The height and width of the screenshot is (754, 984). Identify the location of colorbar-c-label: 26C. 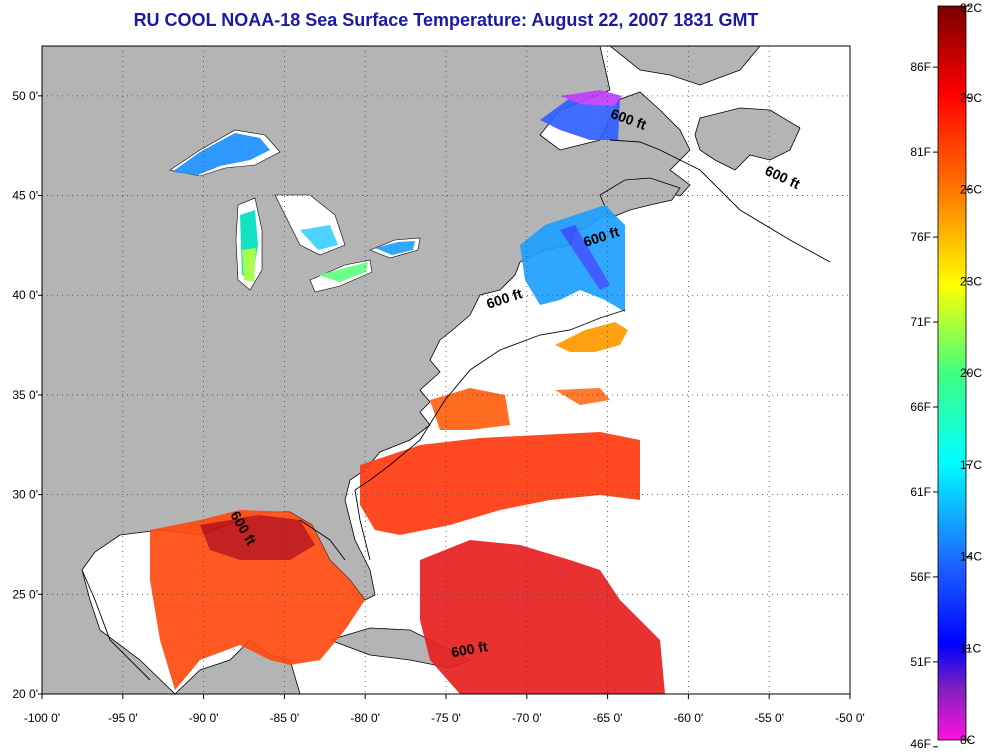
(971, 190).